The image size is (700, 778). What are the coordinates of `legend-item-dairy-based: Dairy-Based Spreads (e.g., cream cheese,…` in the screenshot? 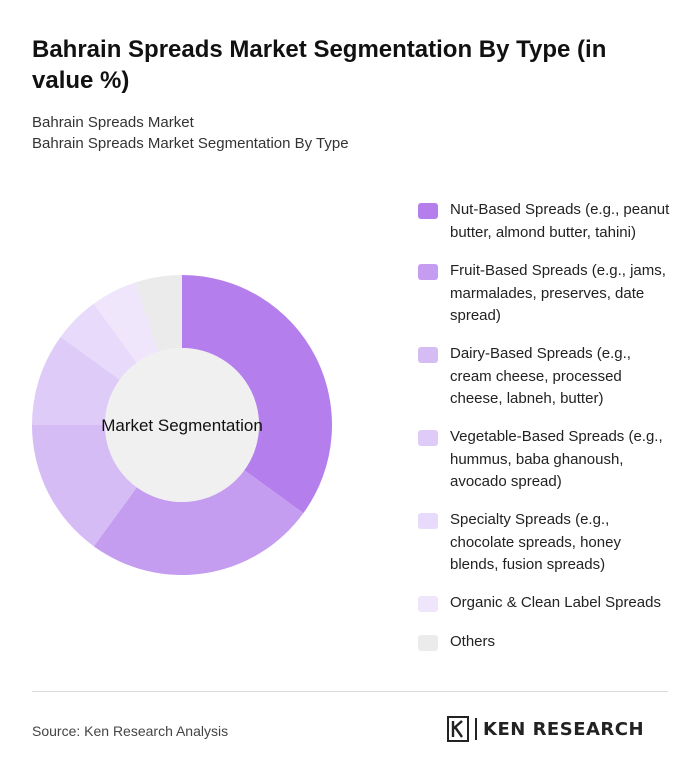 It's located at (548, 377).